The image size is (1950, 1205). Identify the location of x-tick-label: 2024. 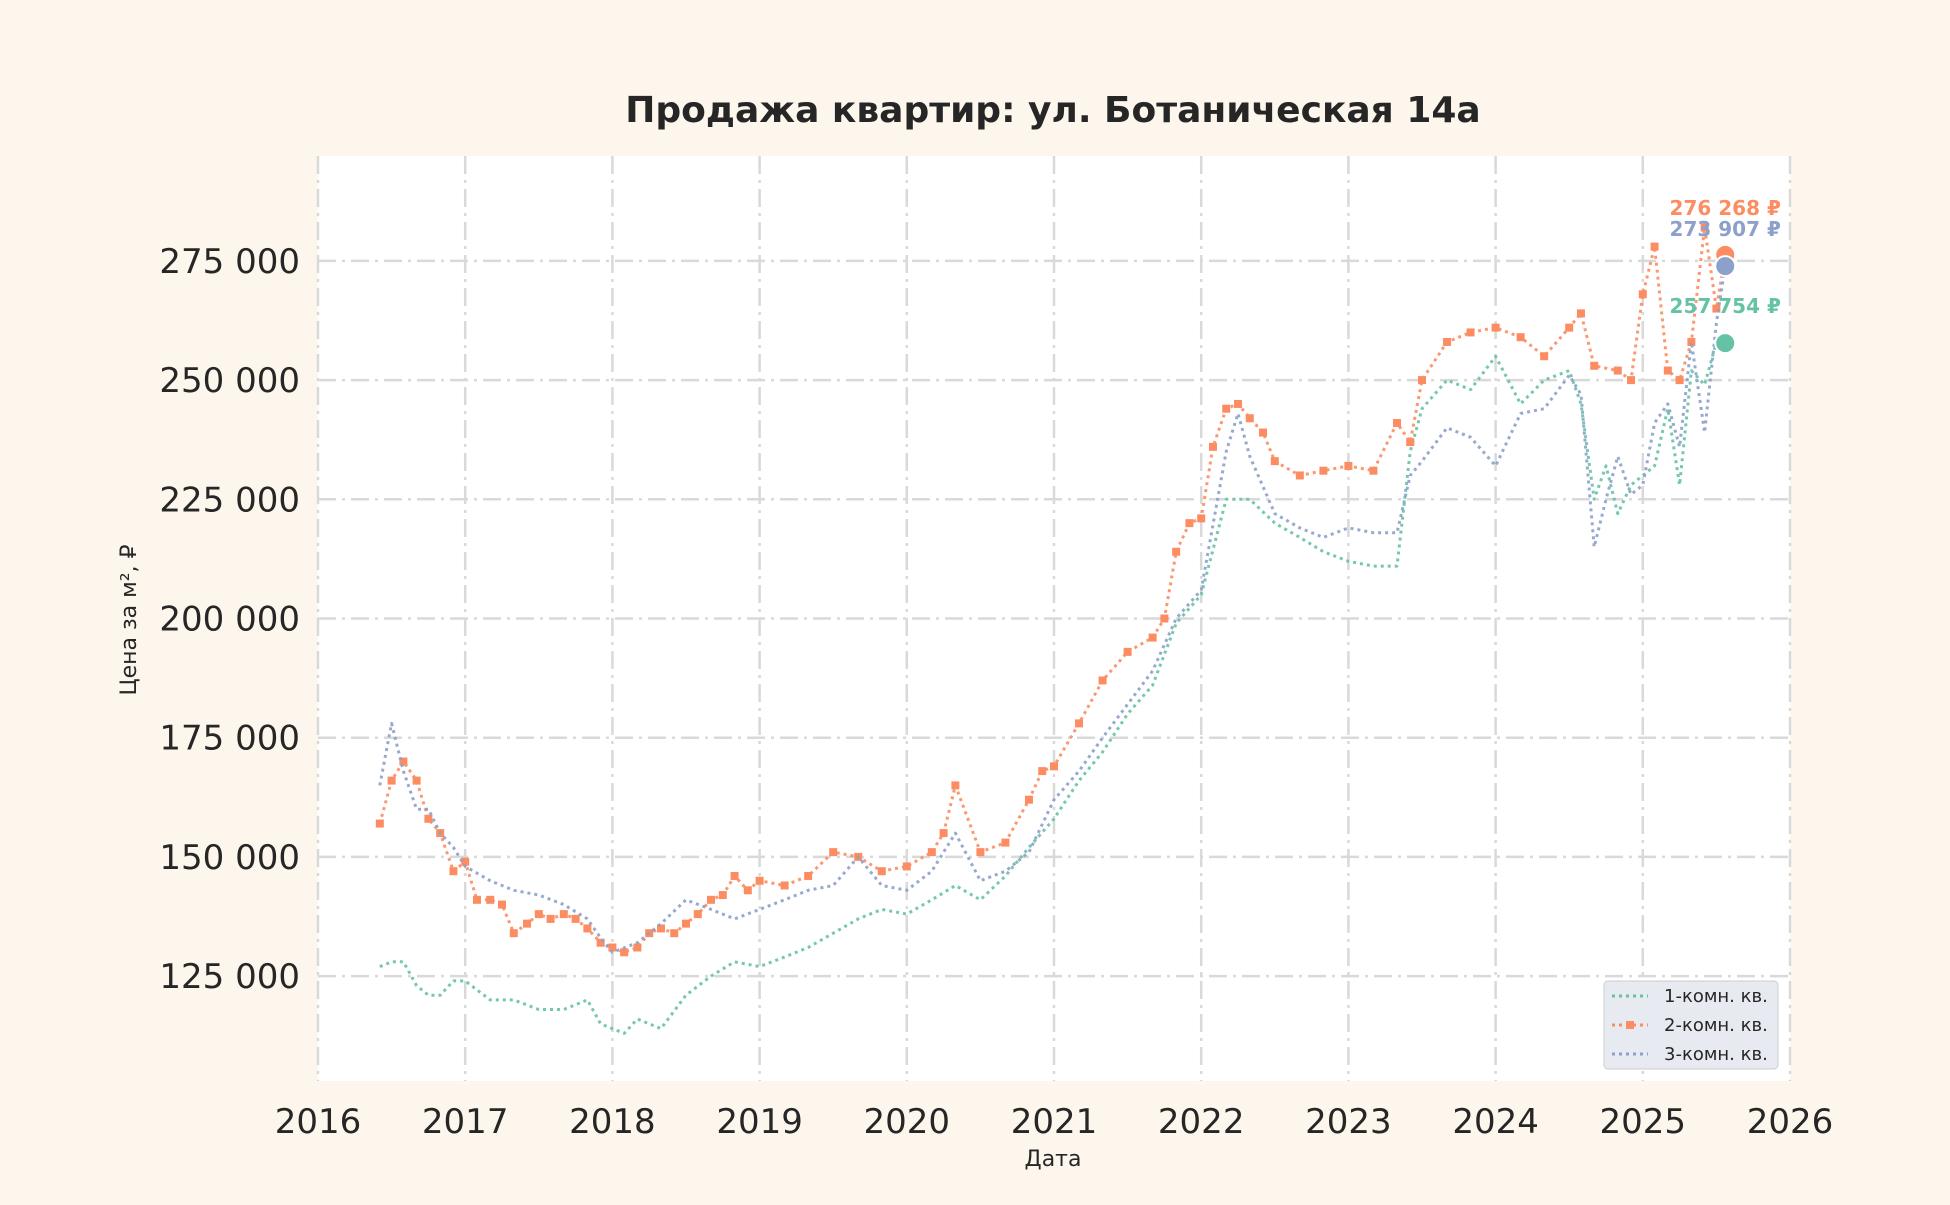
(1495, 1122).